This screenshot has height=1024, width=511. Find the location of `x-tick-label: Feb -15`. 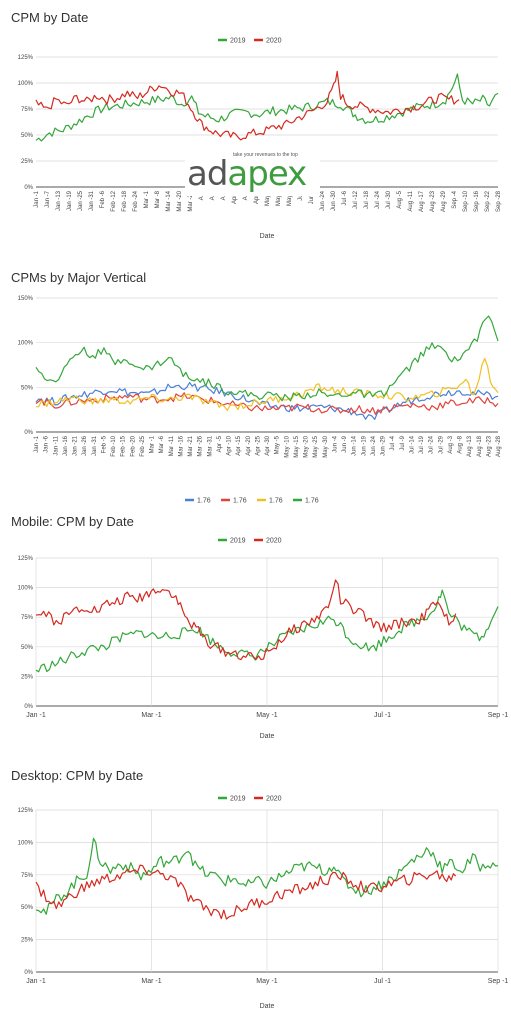

x-tick-label: Feb -15 is located at coordinates (124, 445).